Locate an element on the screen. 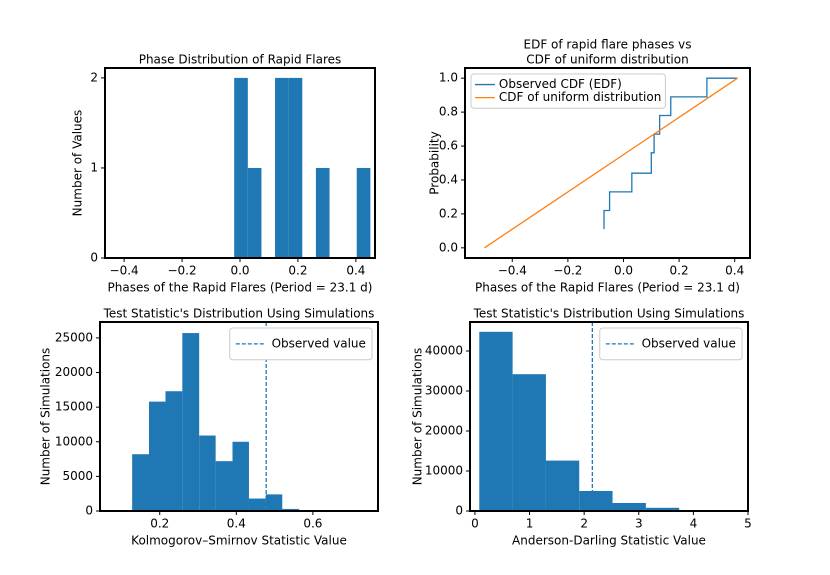 The width and height of the screenshot is (830, 575). y-tick-label: 30000 is located at coordinates (444, 391).